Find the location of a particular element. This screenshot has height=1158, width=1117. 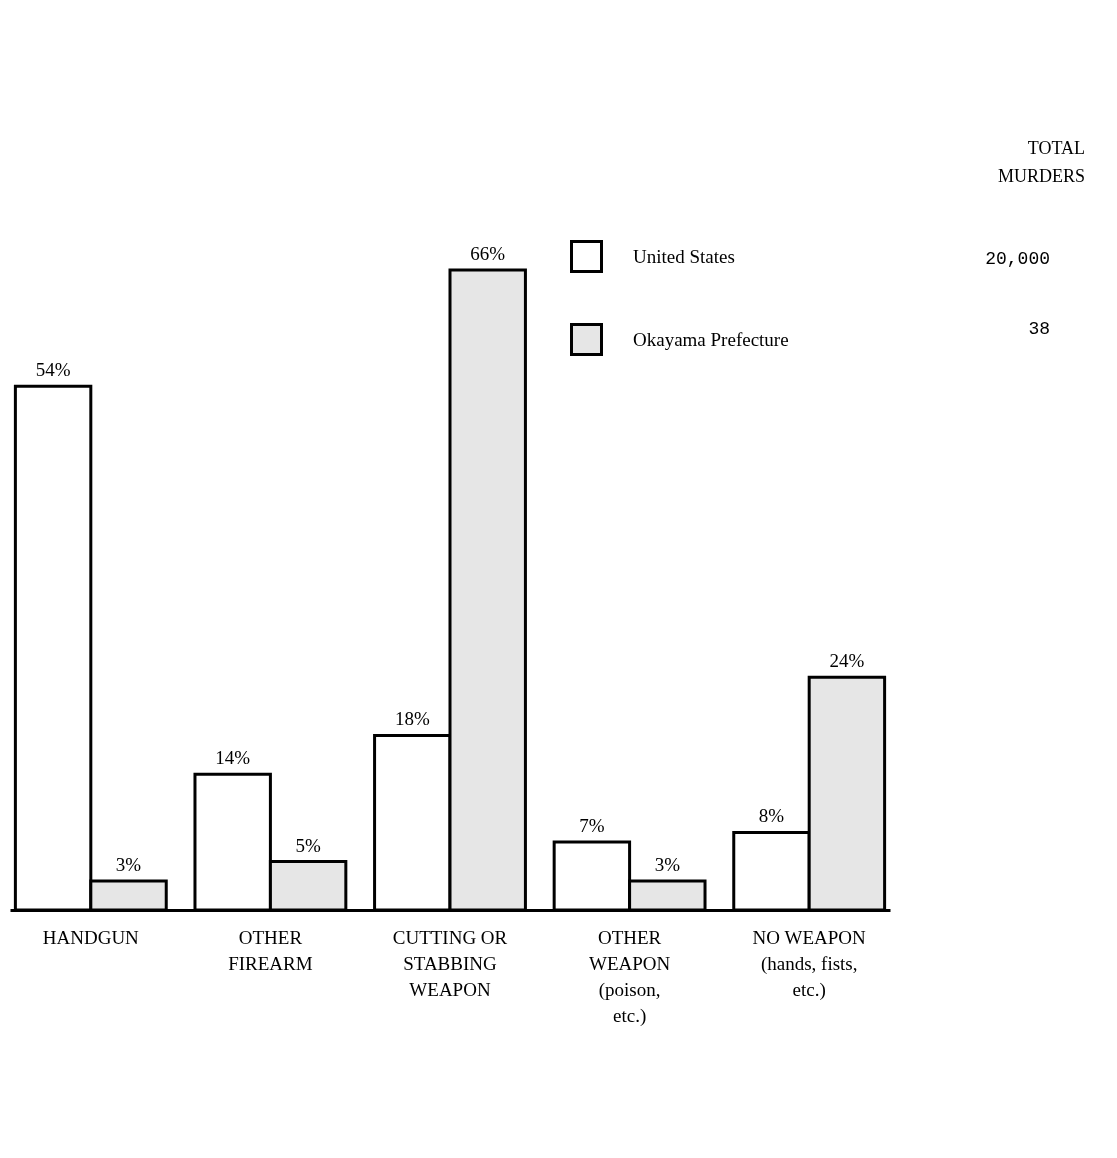

text: 38 is located at coordinates (1039, 329).